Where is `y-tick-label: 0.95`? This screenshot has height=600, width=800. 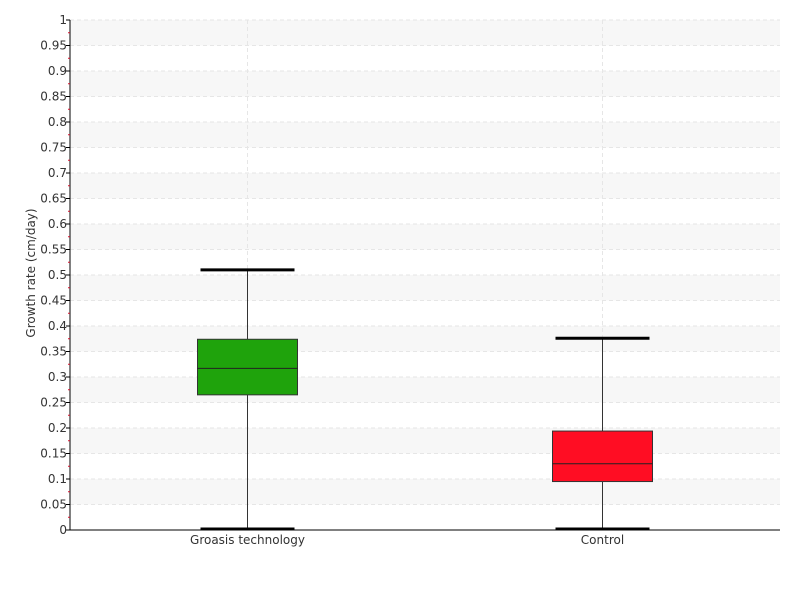 y-tick-label: 0.95 is located at coordinates (53, 46).